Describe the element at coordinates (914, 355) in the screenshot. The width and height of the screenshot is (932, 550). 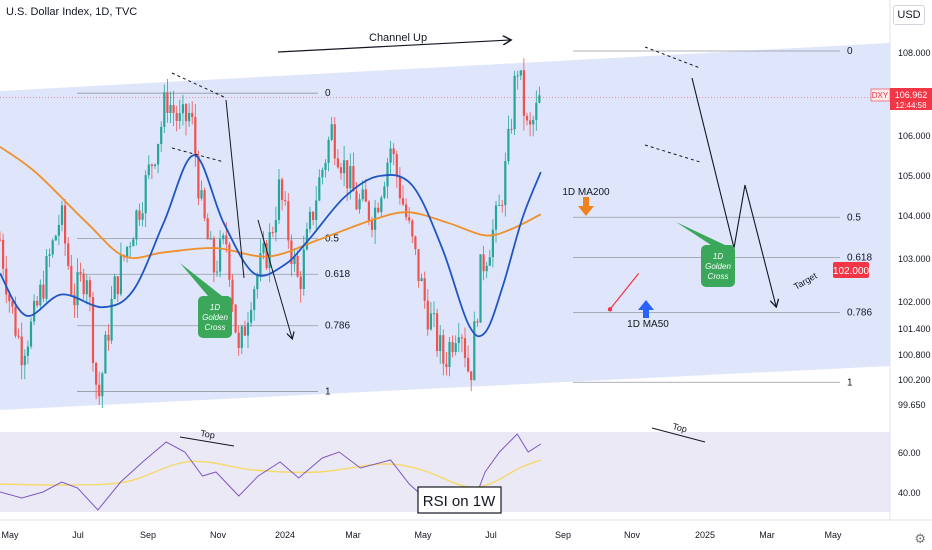
I see `price-axis-tick: 100.800` at that location.